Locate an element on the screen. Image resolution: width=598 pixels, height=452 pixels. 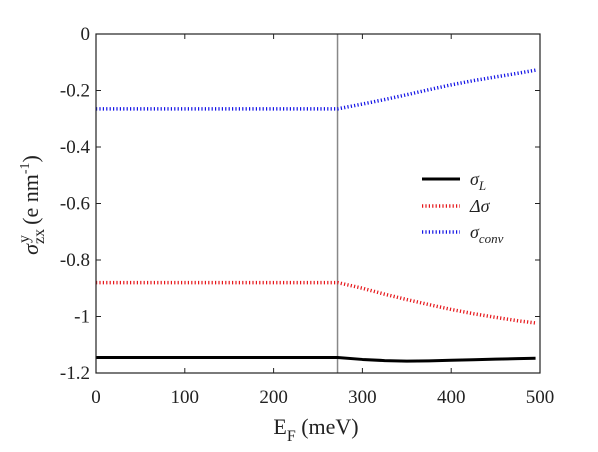
x-tick-label: 300 is located at coordinates (362, 397).